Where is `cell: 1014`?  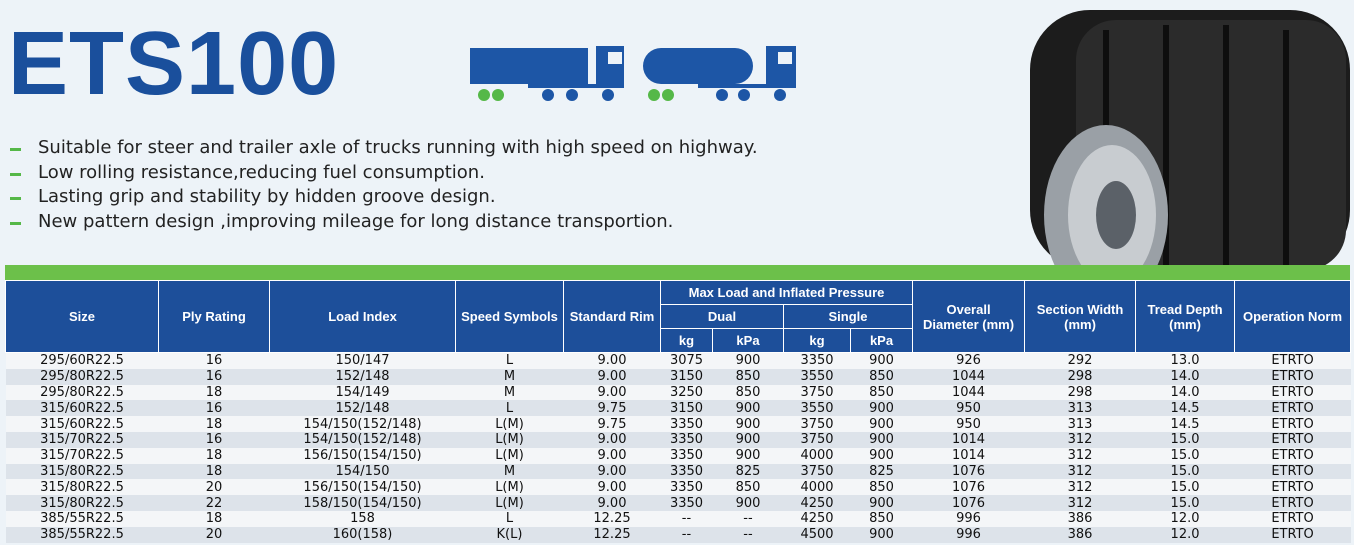
cell: 1014 is located at coordinates (968, 455).